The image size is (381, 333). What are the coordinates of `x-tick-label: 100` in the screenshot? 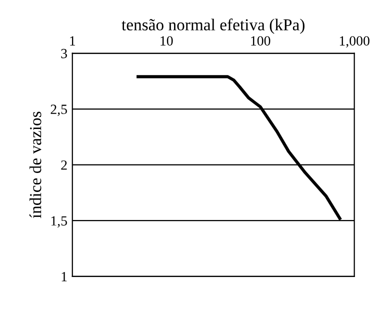 It's located at (260, 41).